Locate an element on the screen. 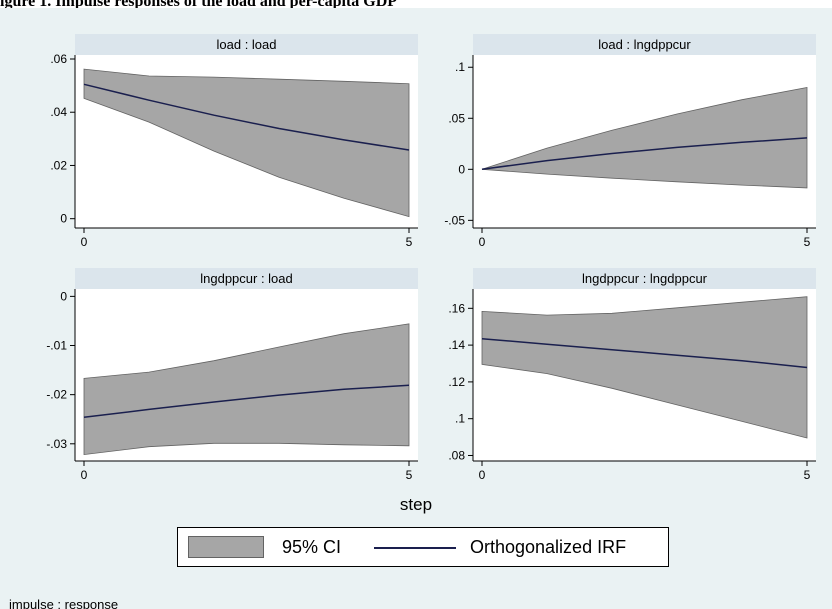 This screenshot has width=832, height=609. legend: 95% CI Orthogonalized IRF is located at coordinates (423, 547).